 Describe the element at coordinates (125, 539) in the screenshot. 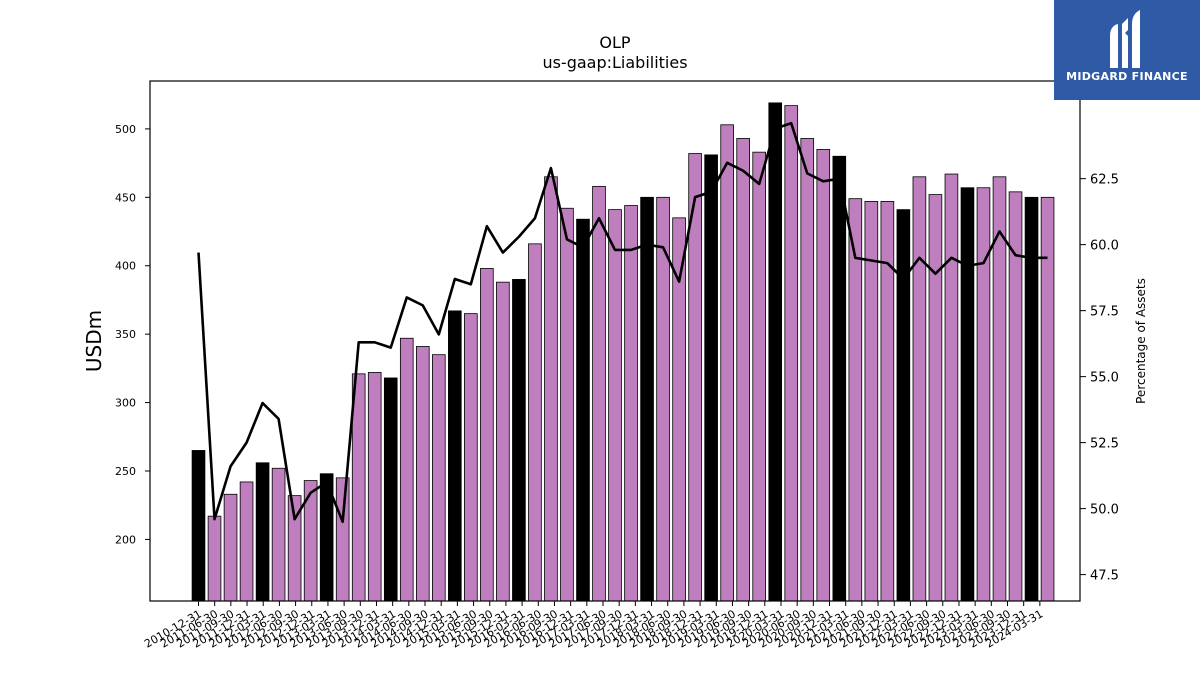

I see `y-tick-label: 200` at that location.